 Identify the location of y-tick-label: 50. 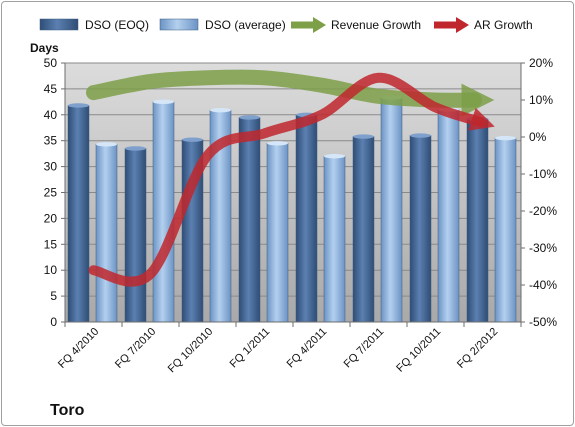
(51, 63).